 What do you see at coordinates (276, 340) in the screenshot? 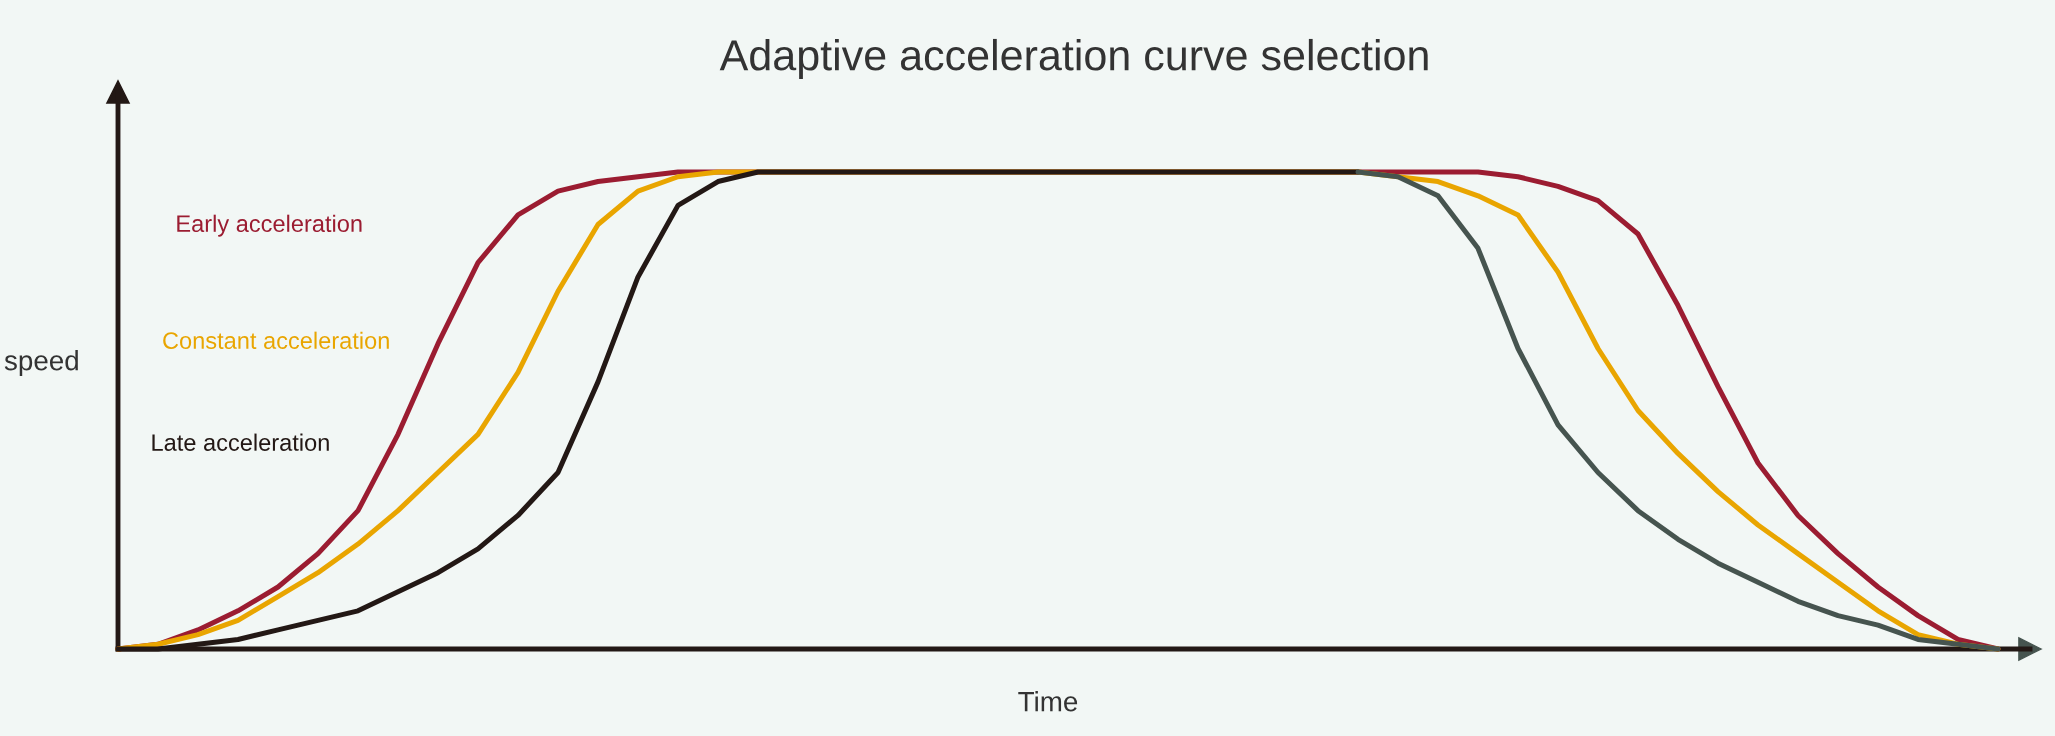
I see `text: Constant acceleration` at bounding box center [276, 340].